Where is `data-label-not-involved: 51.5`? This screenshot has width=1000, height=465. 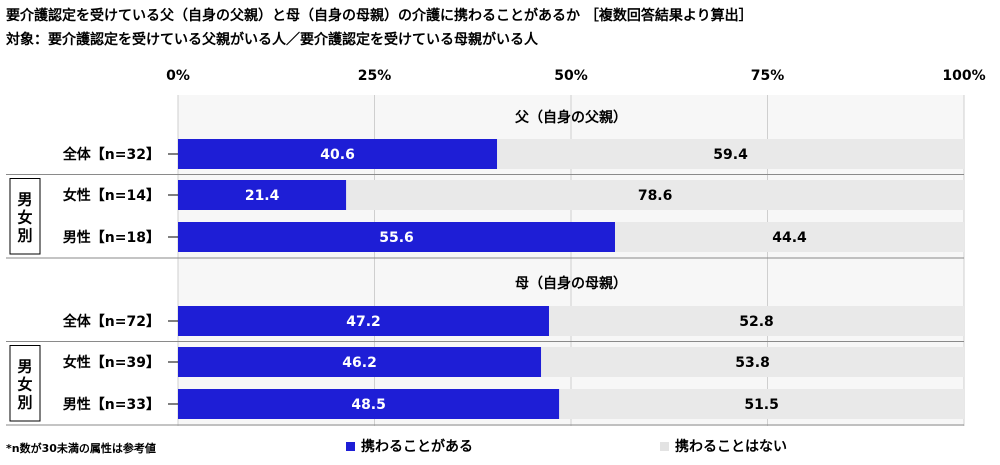 data-label-not-involved: 51.5 is located at coordinates (761, 405).